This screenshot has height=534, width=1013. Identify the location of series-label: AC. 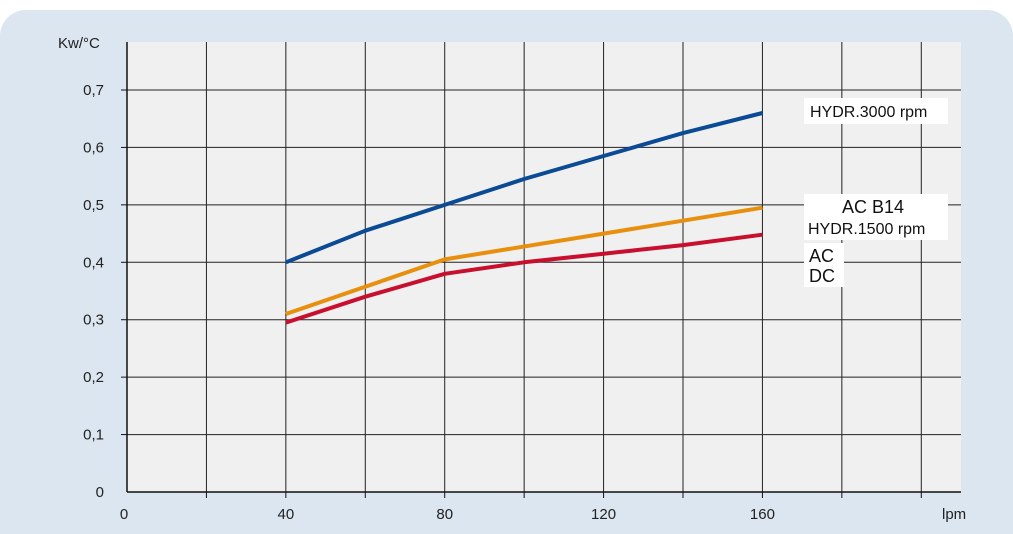
(821, 256).